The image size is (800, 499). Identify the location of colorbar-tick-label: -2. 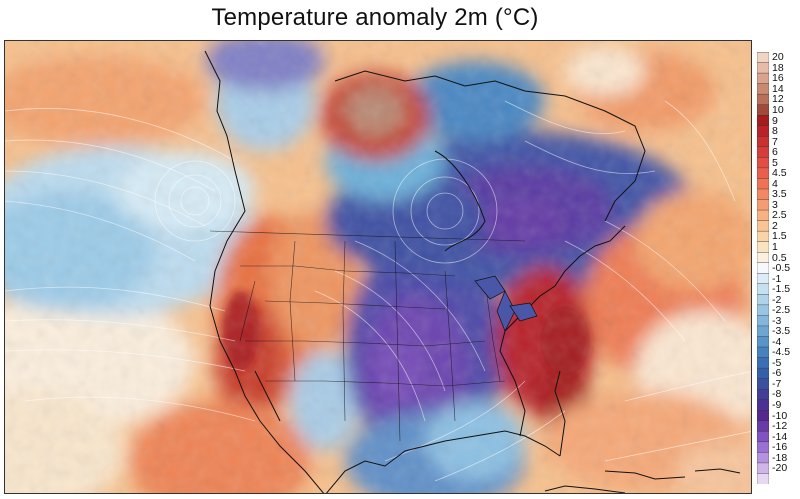
(777, 299).